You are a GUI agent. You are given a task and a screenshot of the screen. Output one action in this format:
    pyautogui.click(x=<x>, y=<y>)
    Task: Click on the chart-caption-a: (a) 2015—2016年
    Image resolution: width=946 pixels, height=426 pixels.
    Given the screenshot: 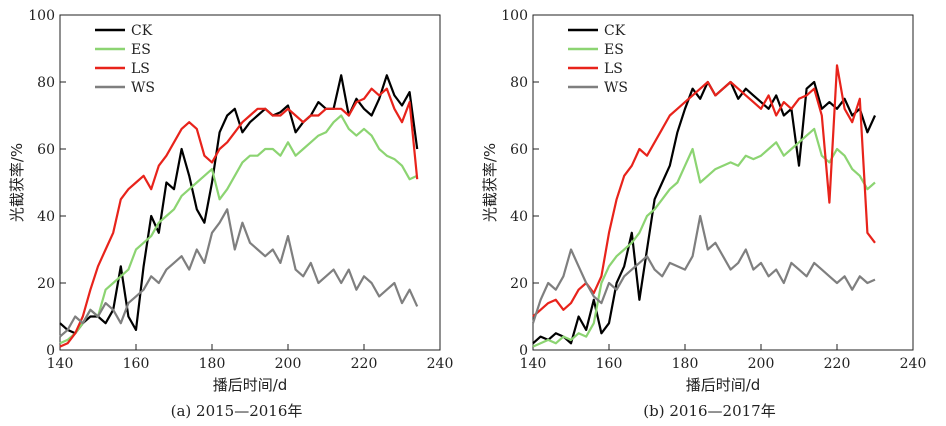 What is the action you would take?
    pyautogui.click(x=236, y=411)
    